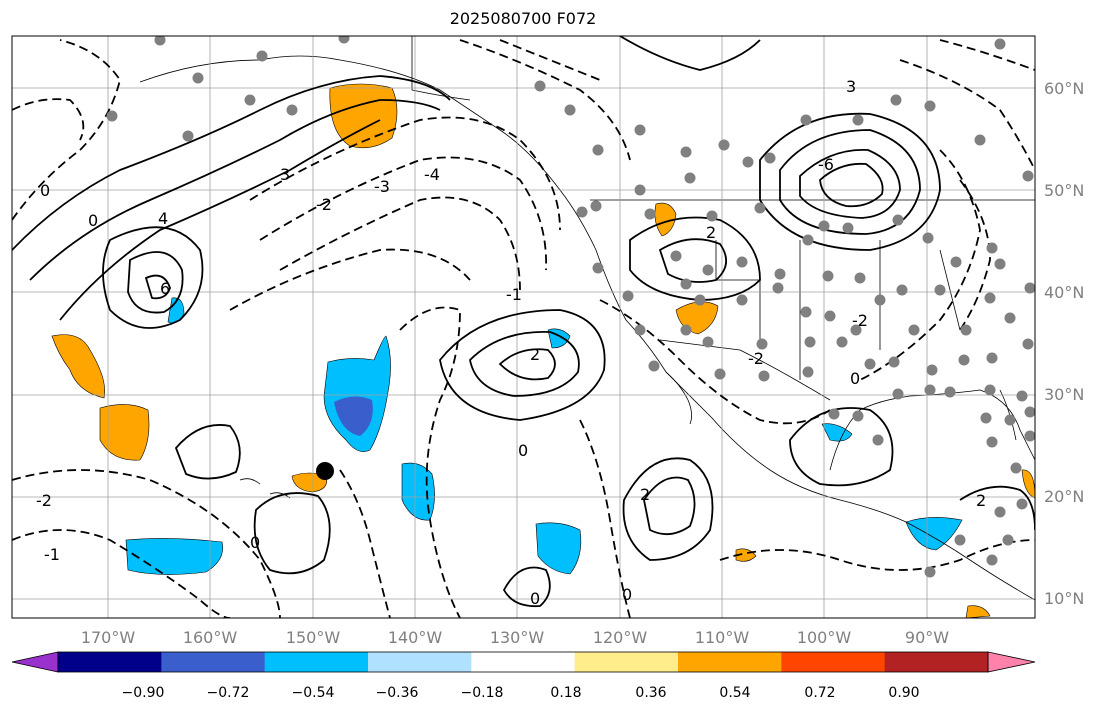  Describe the element at coordinates (210, 637) in the screenshot. I see `lon-label: 160°W` at that location.